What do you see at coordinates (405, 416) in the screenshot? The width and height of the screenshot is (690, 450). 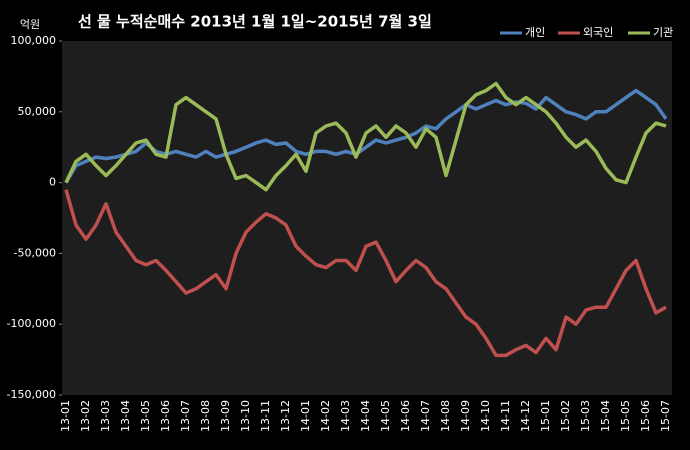 I see `x-tick-label: 14-06` at bounding box center [405, 416].